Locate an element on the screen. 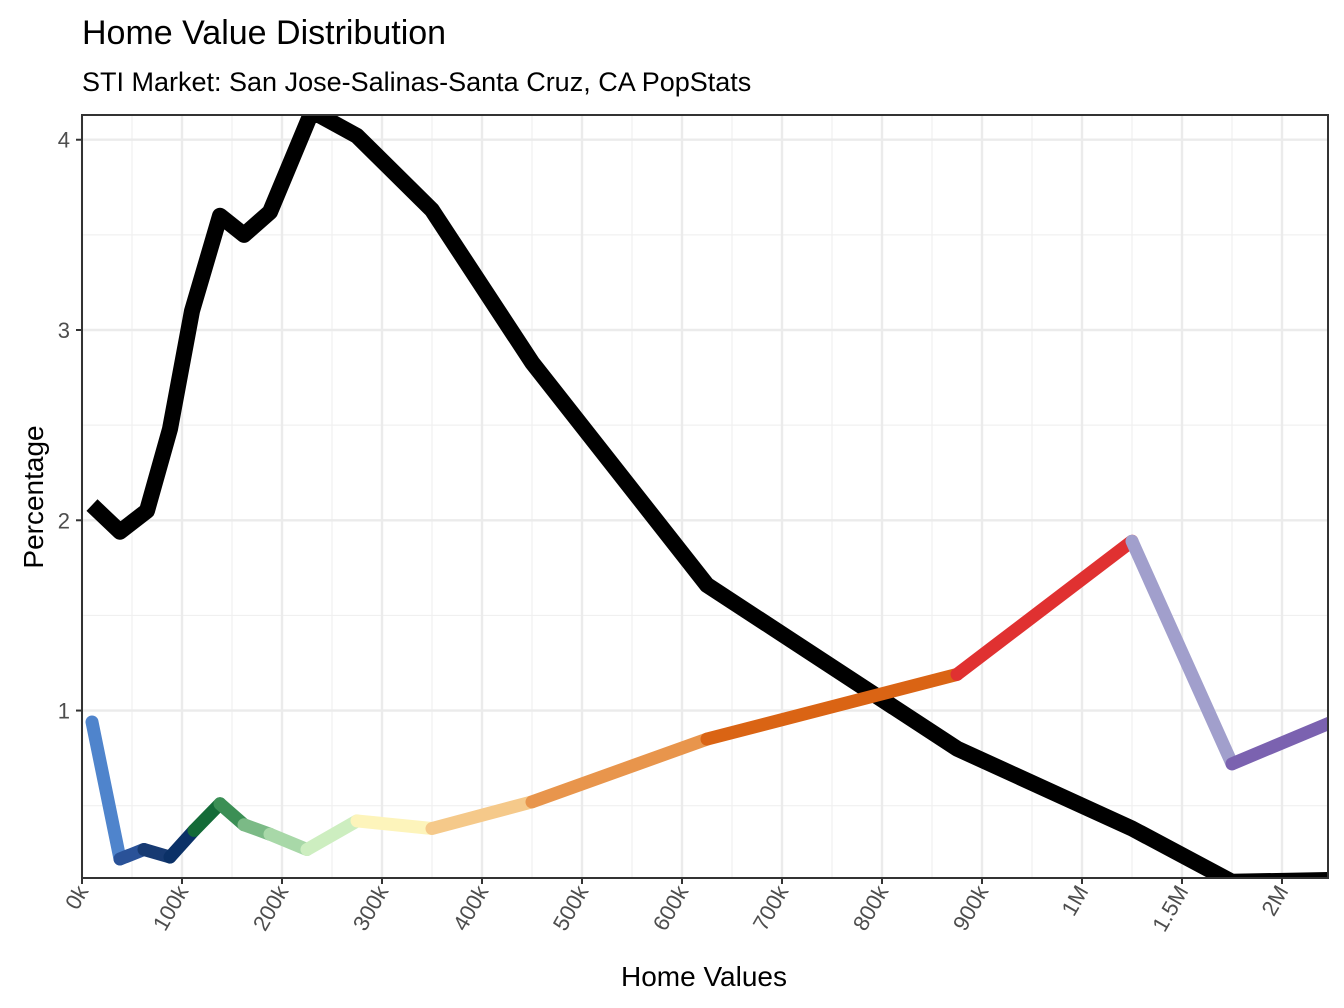 This screenshot has height=1008, width=1344. y-axis-title: Percentage is located at coordinates (33, 496).